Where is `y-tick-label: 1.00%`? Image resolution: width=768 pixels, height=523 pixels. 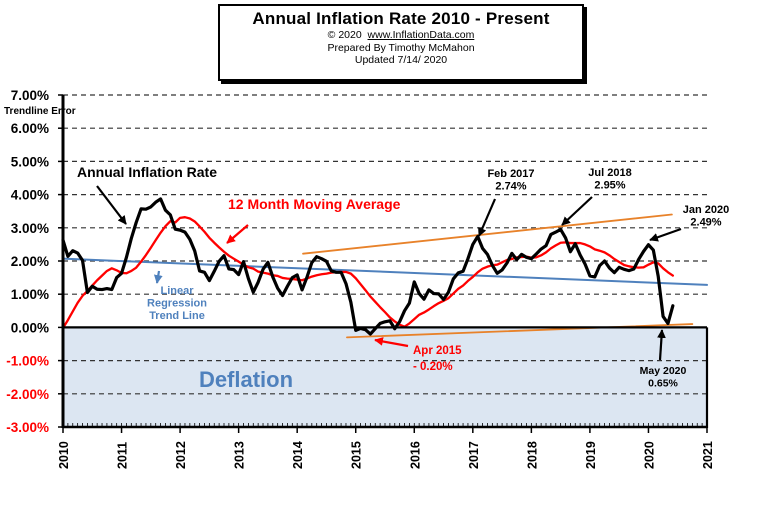
y-tick-label: 1.00% is located at coordinates (30, 294).